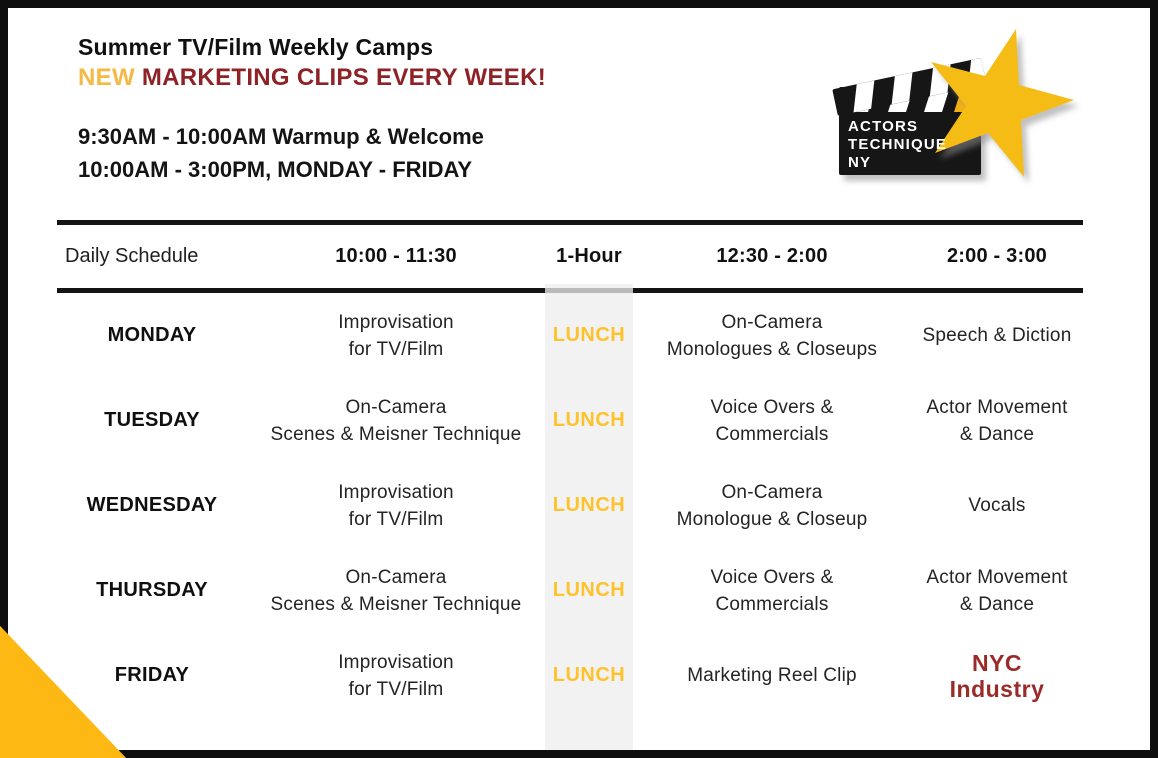 This screenshot has width=1158, height=758. I want to click on day-label: WEDNESDAY, so click(152, 505).